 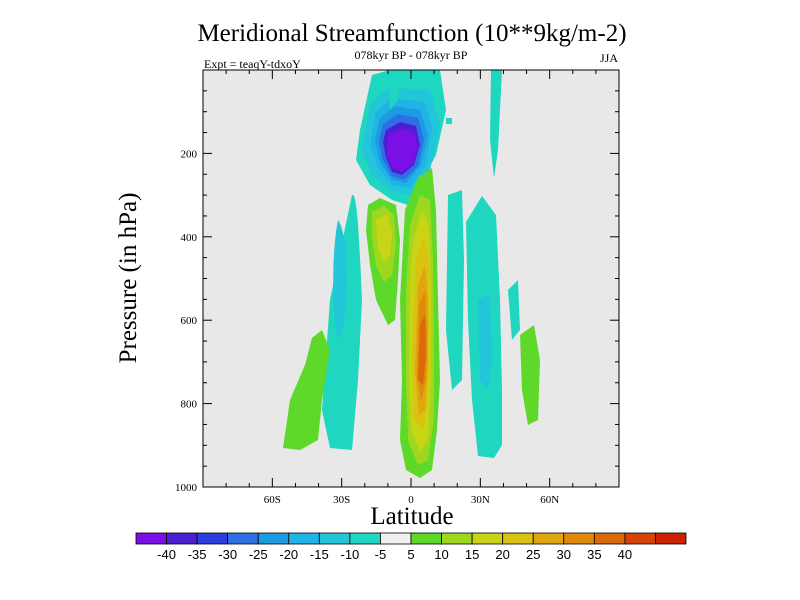 I want to click on y-tick-label: 400, so click(x=189, y=238).